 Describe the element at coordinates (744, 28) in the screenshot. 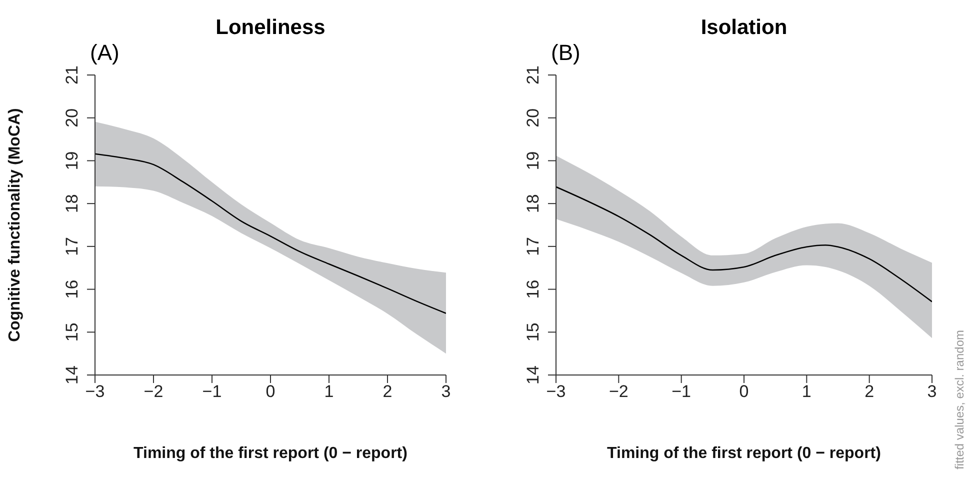

I see `chart-title: Isolation` at that location.